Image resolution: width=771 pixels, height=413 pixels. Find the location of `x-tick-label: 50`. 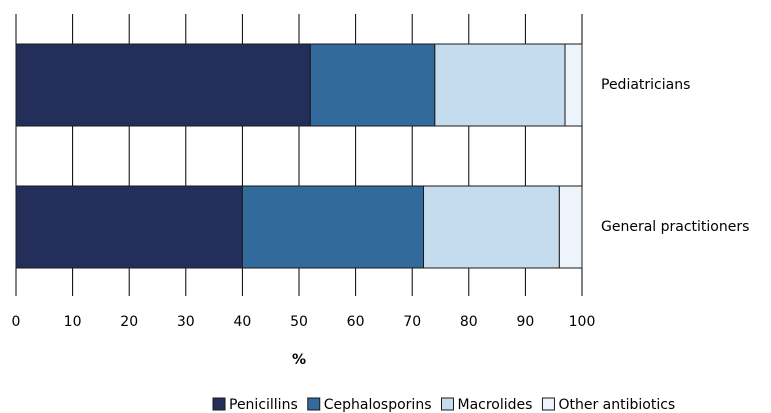

x-tick-label: 50 is located at coordinates (299, 322).